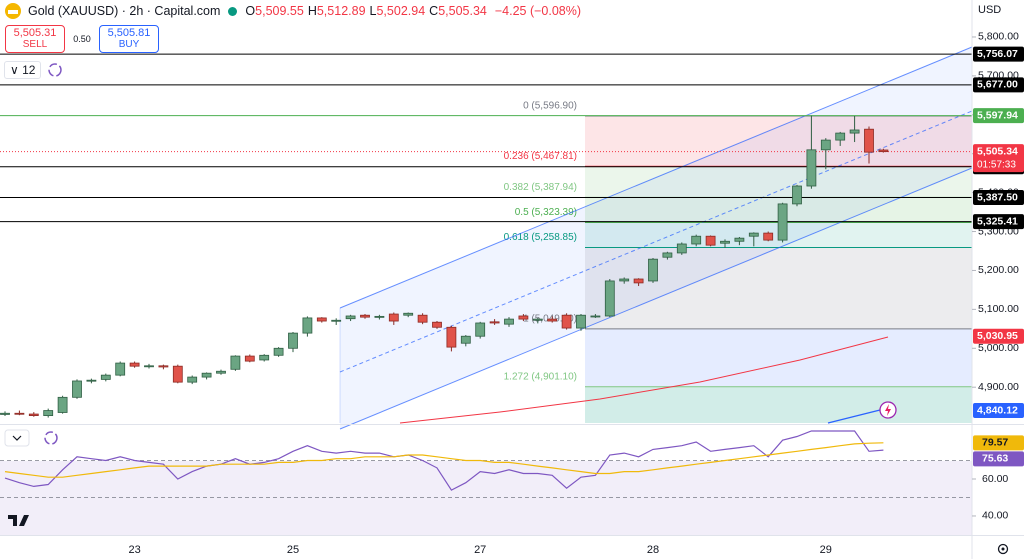 The height and width of the screenshot is (559, 1024). Describe the element at coordinates (540, 237) in the screenshot. I see `fib-label: 0.618 (5,258.85)` at that location.